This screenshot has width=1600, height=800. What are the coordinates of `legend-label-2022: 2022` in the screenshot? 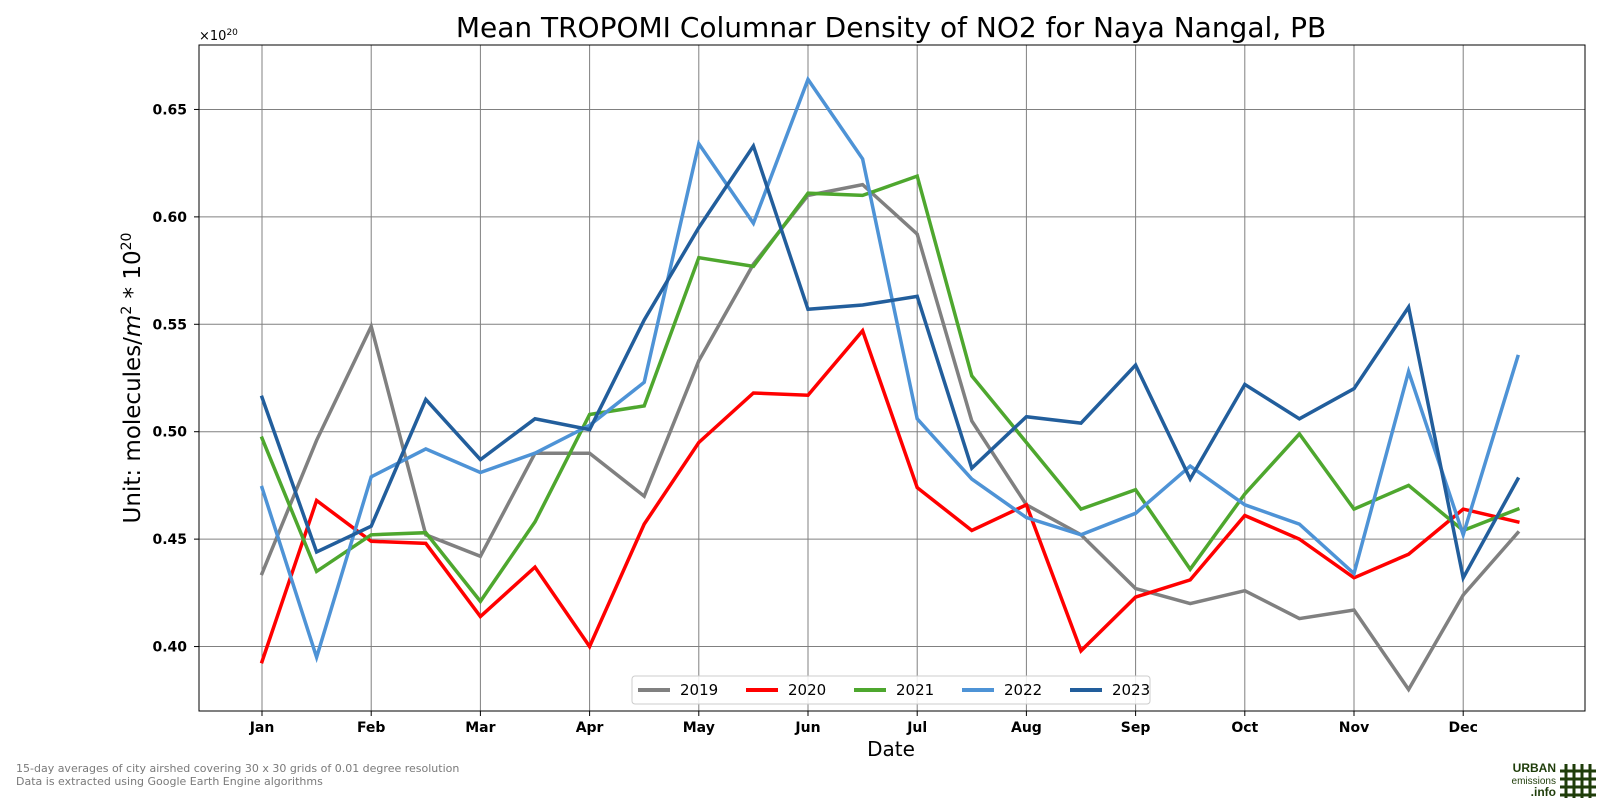 It's located at (1023, 690).